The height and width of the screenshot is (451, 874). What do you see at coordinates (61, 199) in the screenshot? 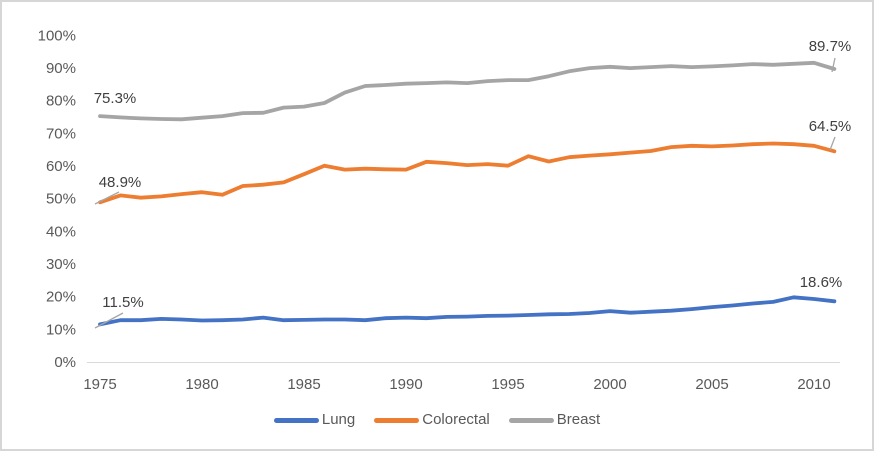
I see `y-axis-tick-label: 50%` at bounding box center [61, 199].